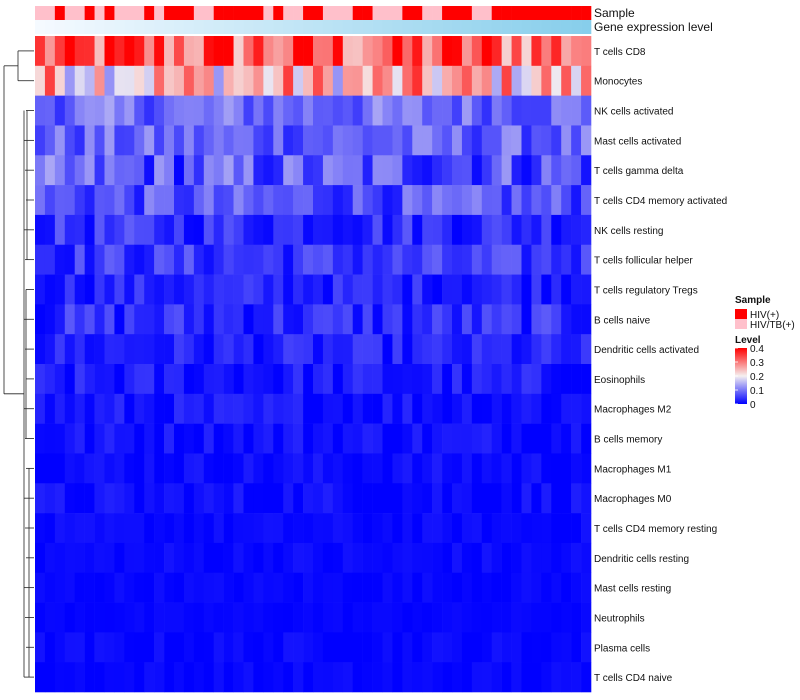 The width and height of the screenshot is (800, 700). I want to click on sample-annotation-bar, so click(313, 13).